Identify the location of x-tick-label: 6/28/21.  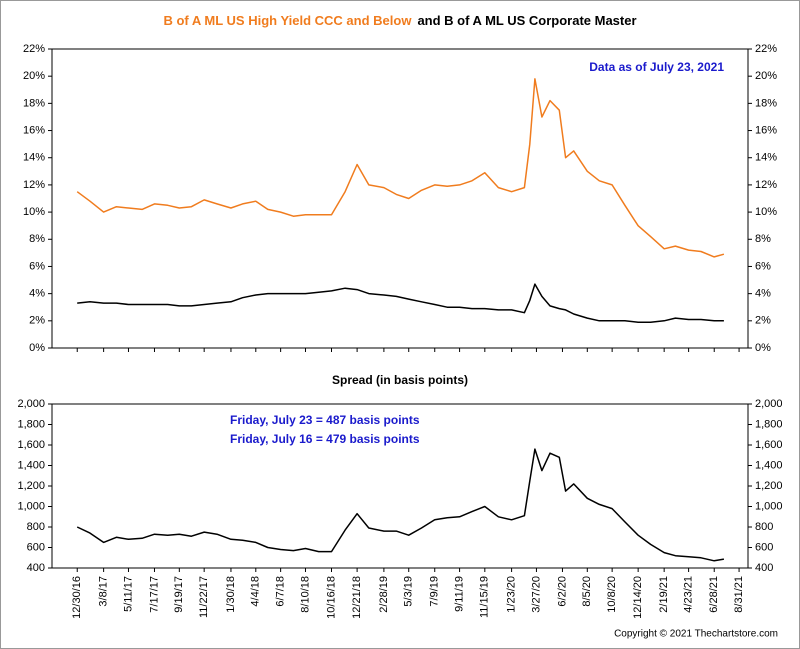
(714, 594).